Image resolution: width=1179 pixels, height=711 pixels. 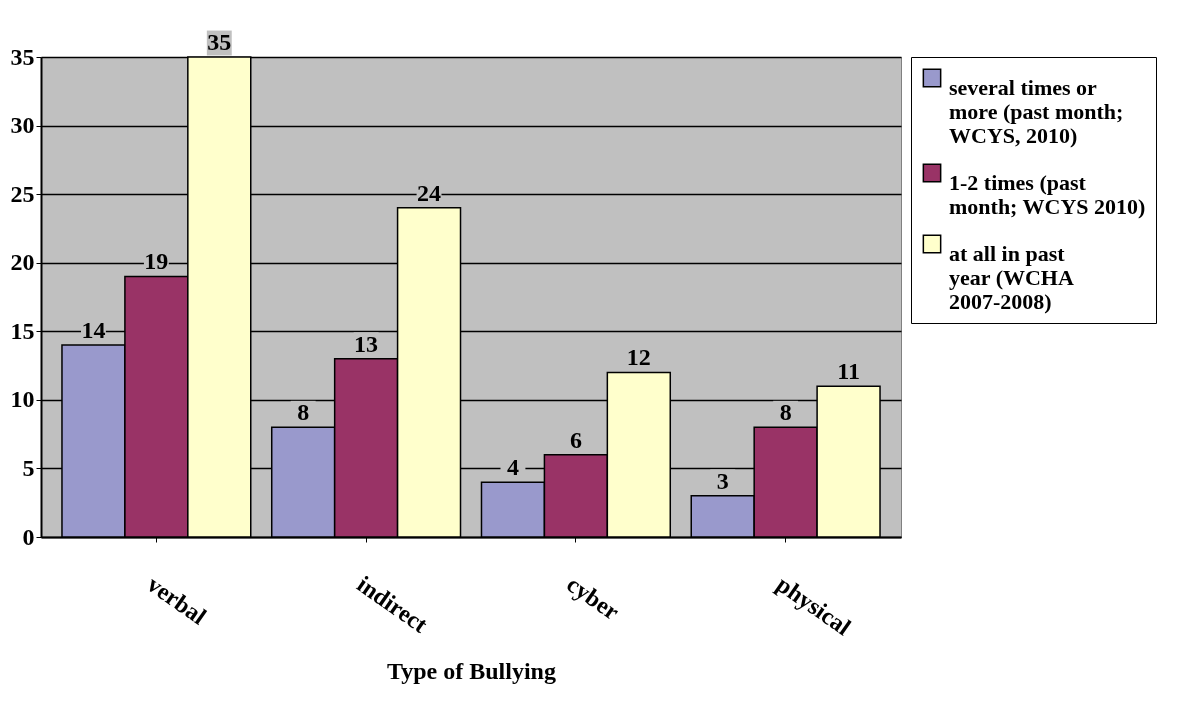 What do you see at coordinates (1047, 194) in the screenshot?
I see `legend-label: 1-2 times (past month; WCYS 2010)` at bounding box center [1047, 194].